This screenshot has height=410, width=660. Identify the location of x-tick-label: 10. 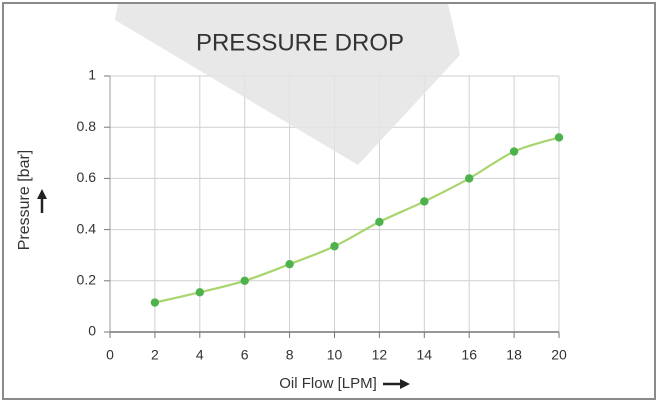
(335, 355).